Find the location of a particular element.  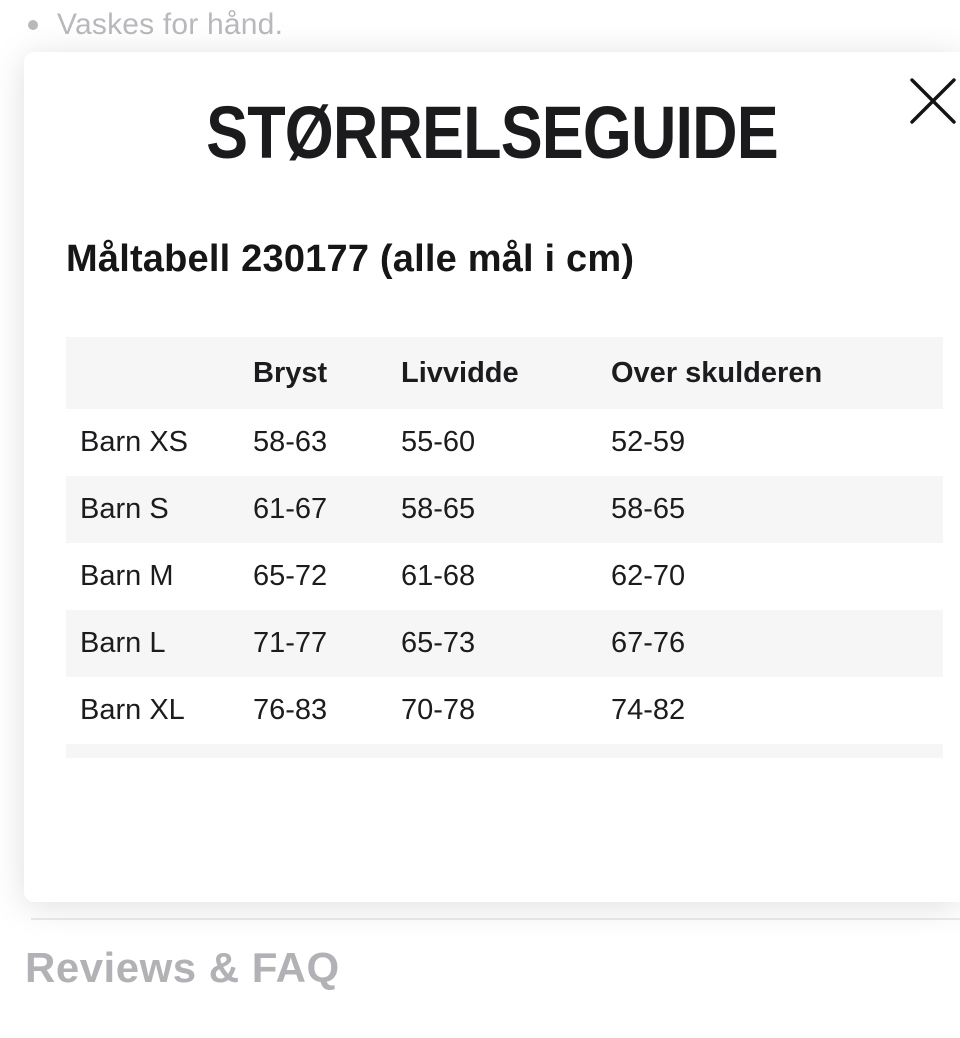

table-row: Barn M 65-72 61-68 62-70 is located at coordinates (504, 576).